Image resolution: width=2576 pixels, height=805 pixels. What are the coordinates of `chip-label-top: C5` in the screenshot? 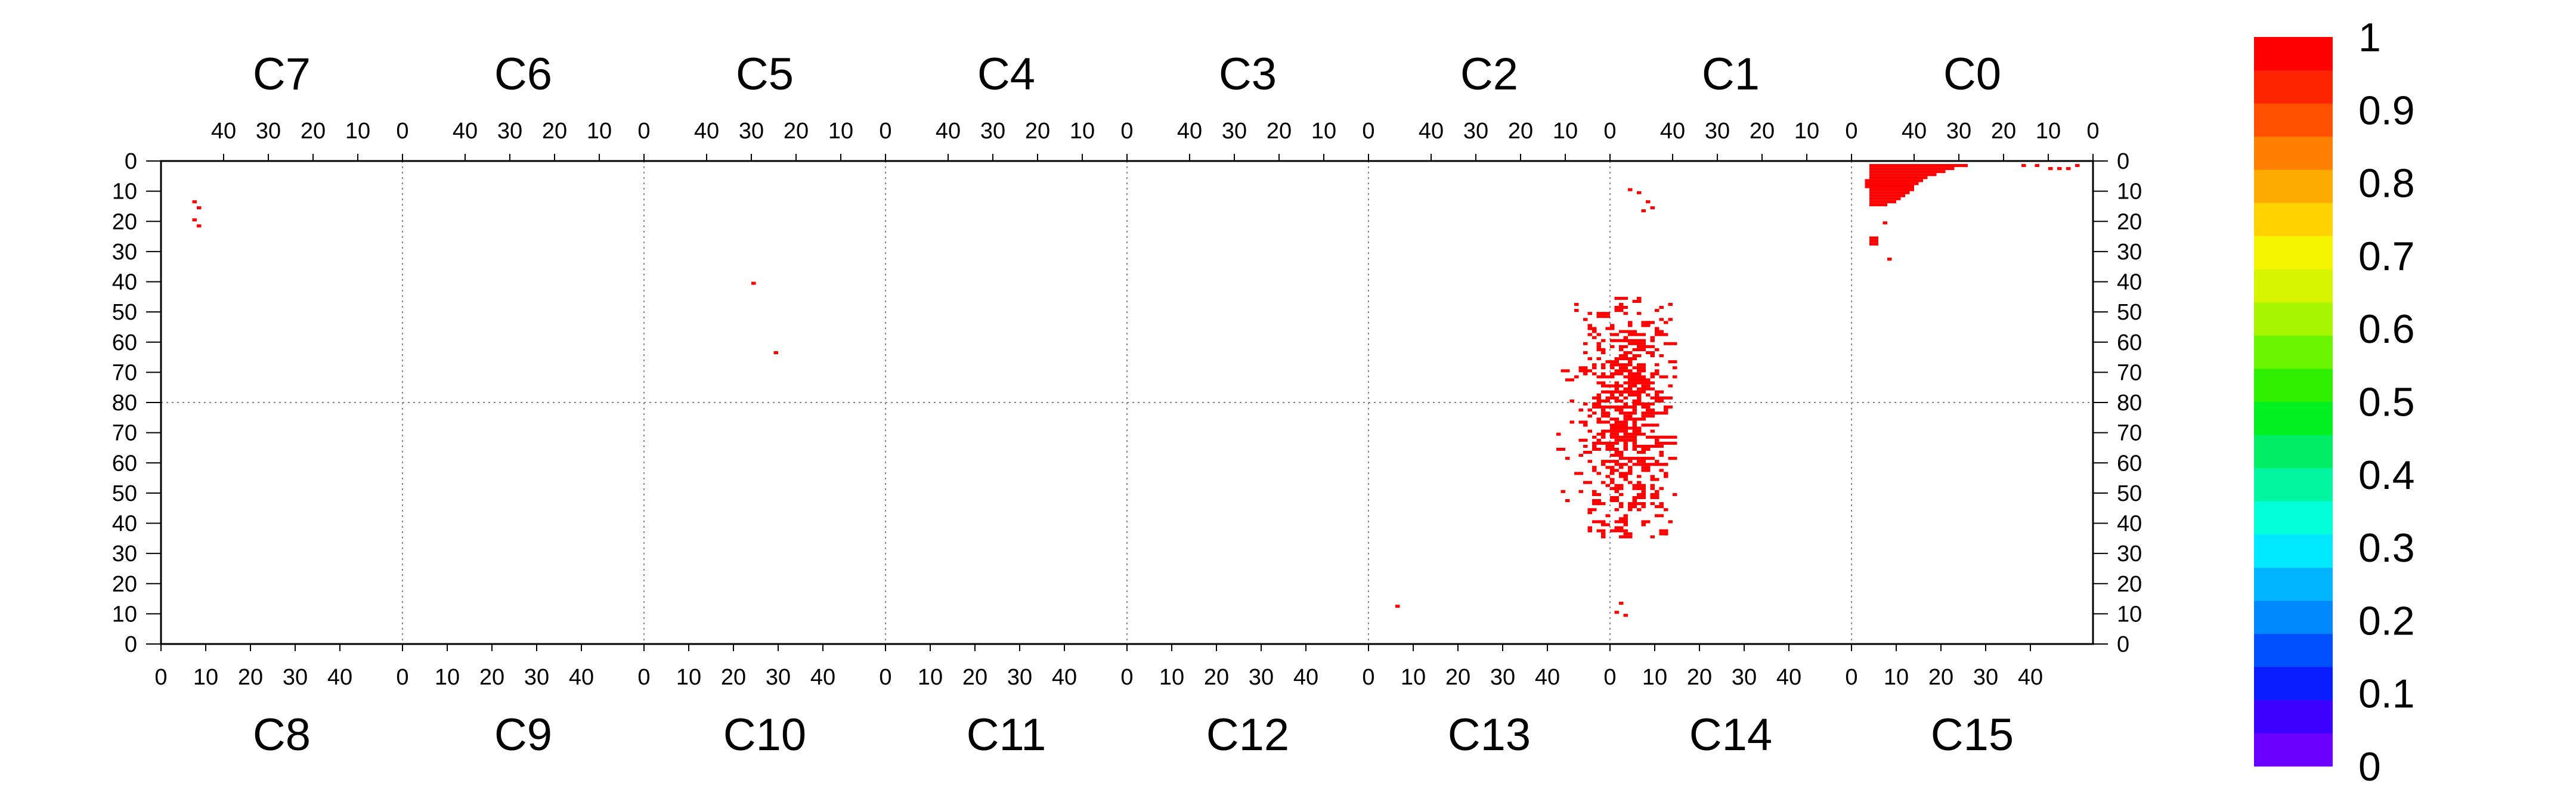 It's located at (765, 74).